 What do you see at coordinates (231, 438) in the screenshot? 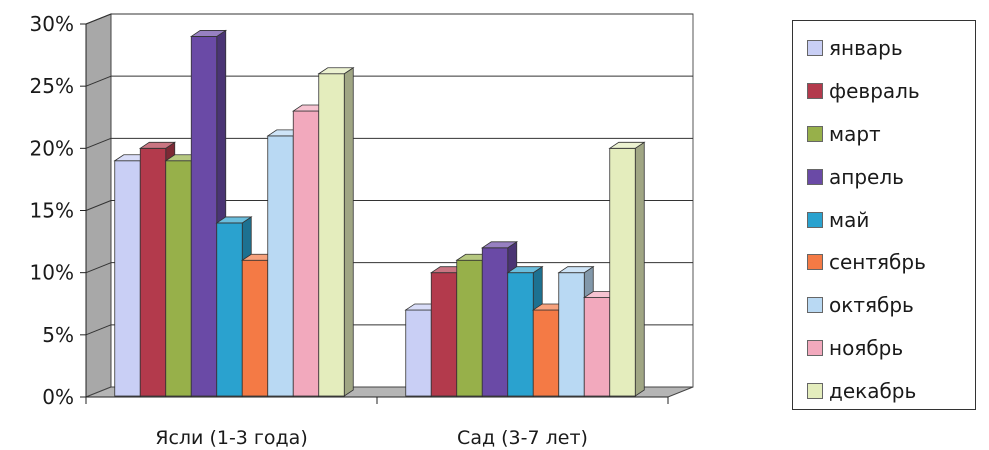
I see `x-category-label: Ясли (1-3 года)` at bounding box center [231, 438].